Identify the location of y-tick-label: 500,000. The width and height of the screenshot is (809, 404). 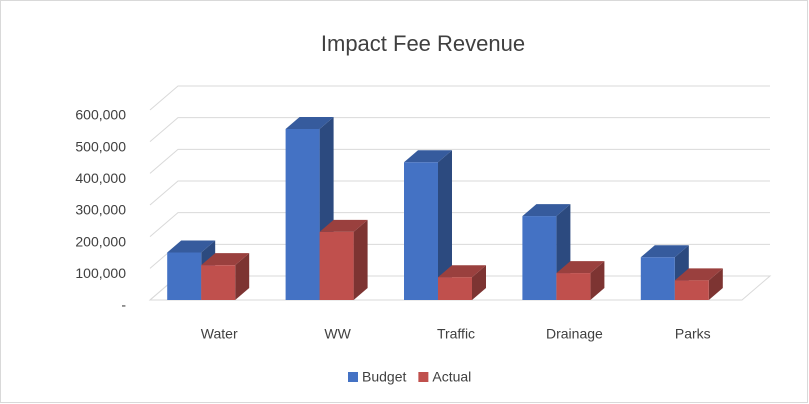
(100, 146).